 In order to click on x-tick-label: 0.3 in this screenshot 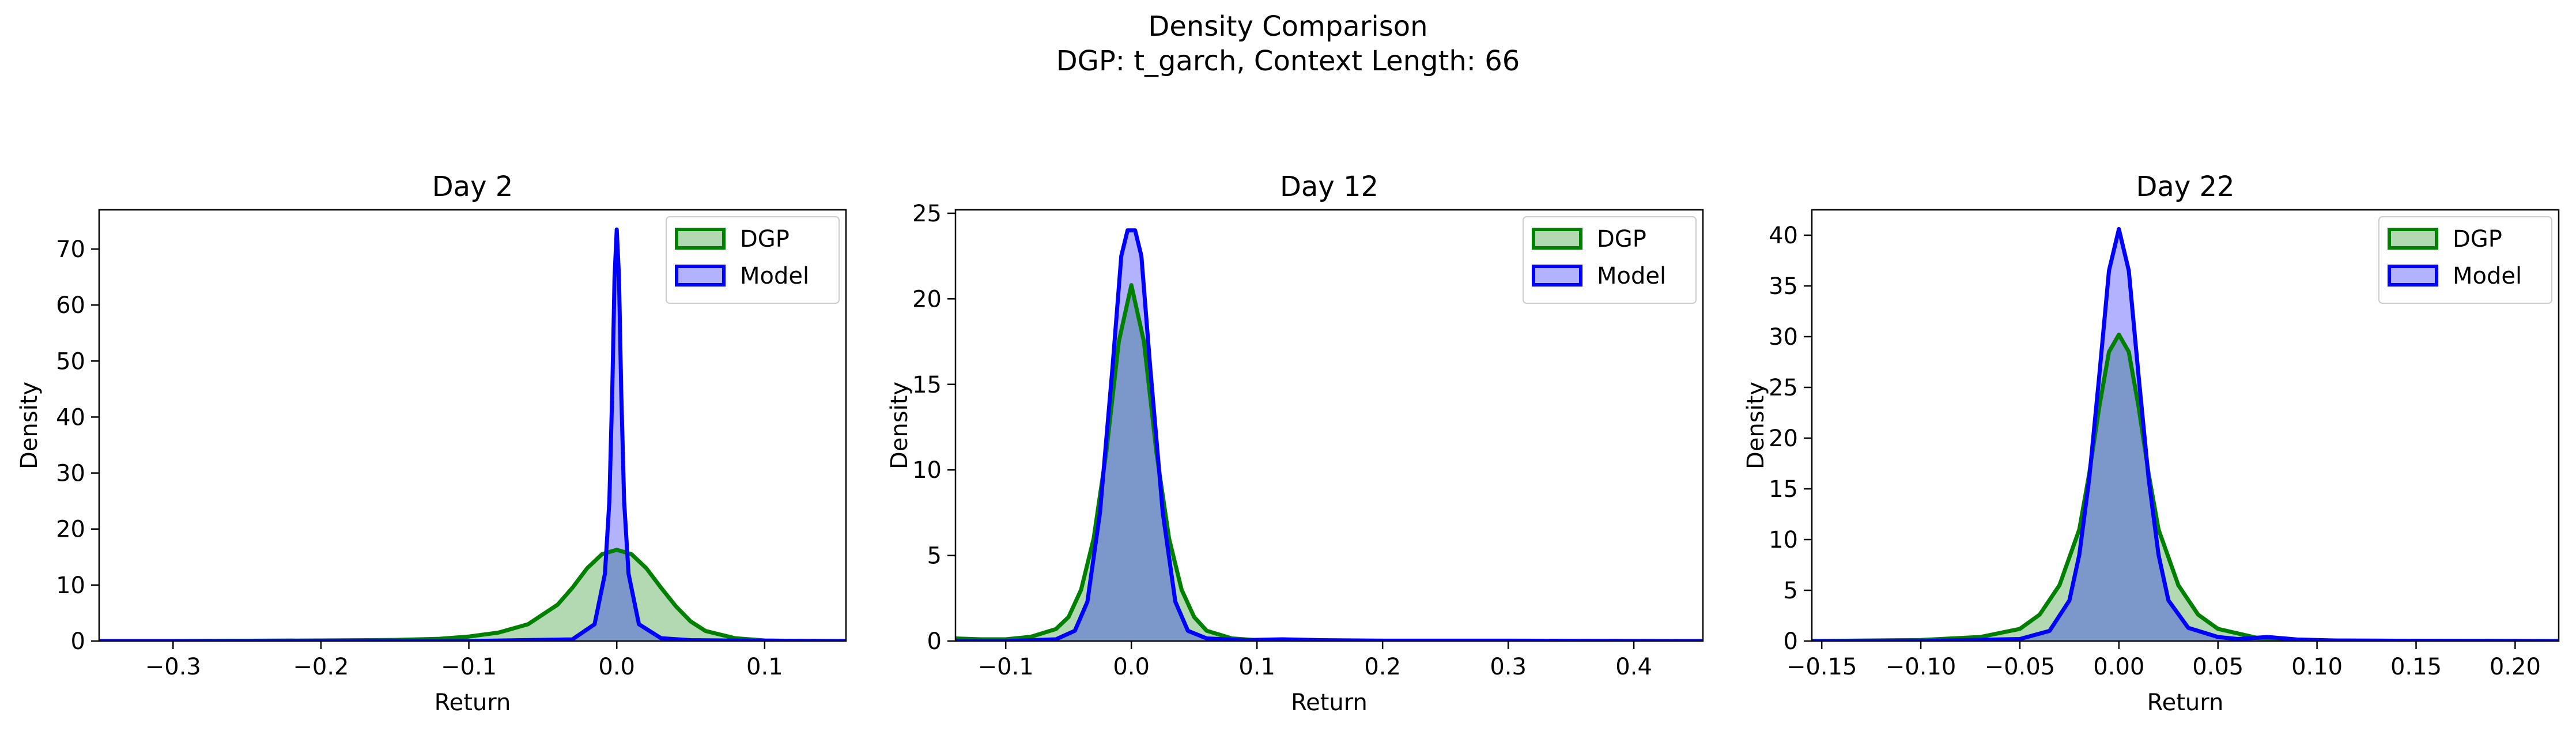, I will do `click(1508, 667)`.